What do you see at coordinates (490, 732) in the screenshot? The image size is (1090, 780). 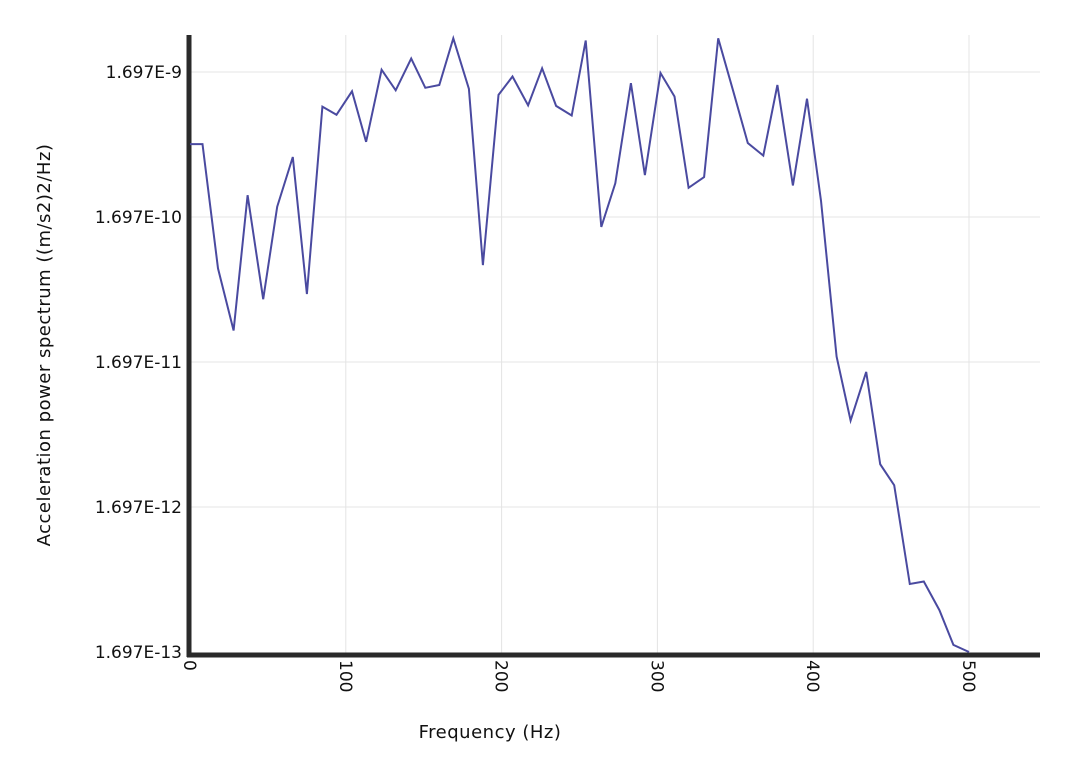 I see `x-axis-title: Frequency (Hz)` at bounding box center [490, 732].